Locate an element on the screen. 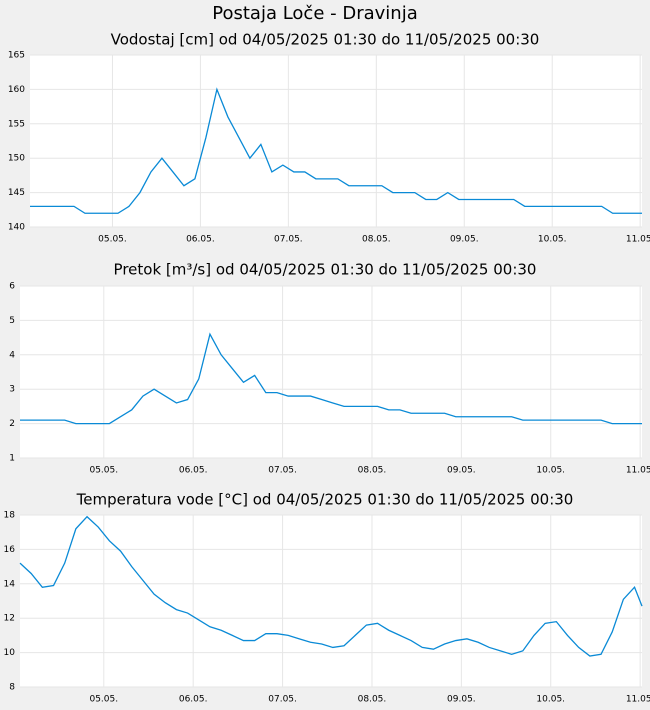  y-tick-label: 145 is located at coordinates (16, 193).